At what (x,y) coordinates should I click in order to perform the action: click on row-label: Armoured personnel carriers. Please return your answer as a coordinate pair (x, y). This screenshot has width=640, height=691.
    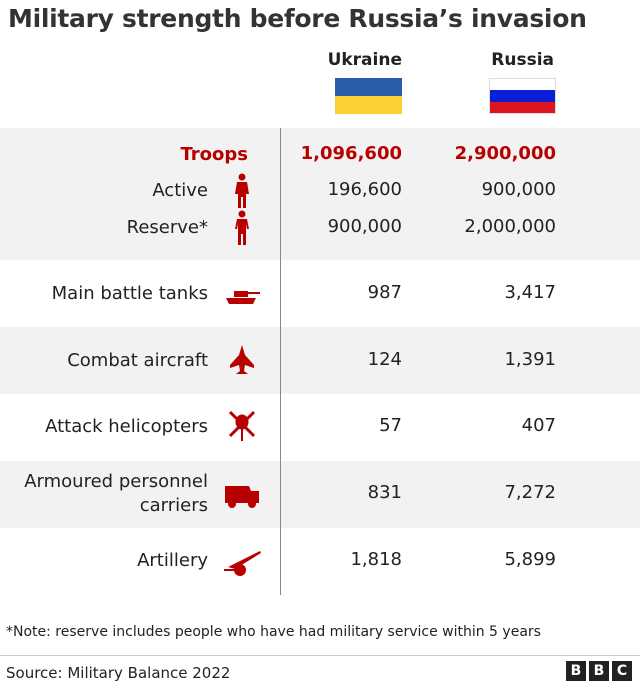
    Looking at the image, I should click on (116, 493).